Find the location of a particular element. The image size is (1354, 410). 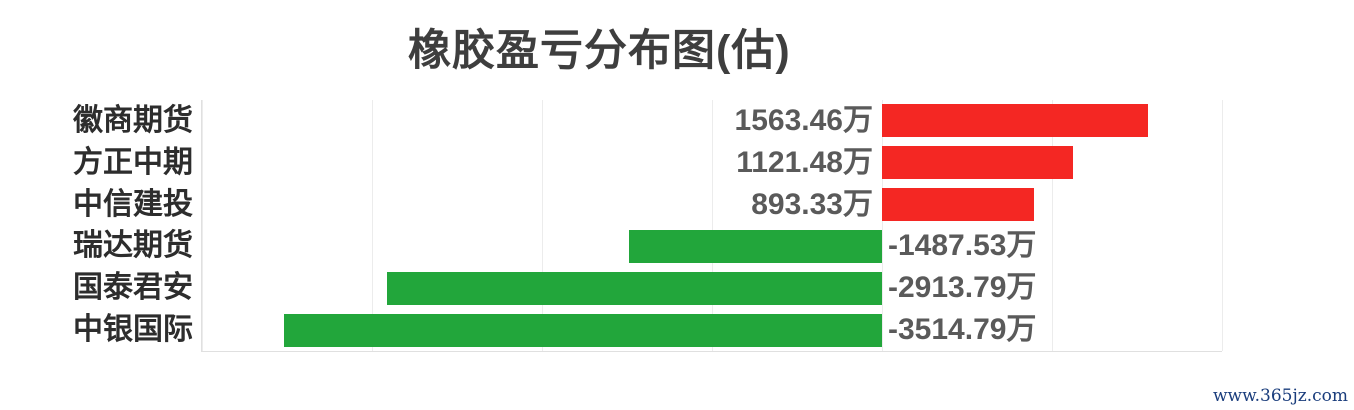

category-label: 国泰君安 is located at coordinates (133, 288).